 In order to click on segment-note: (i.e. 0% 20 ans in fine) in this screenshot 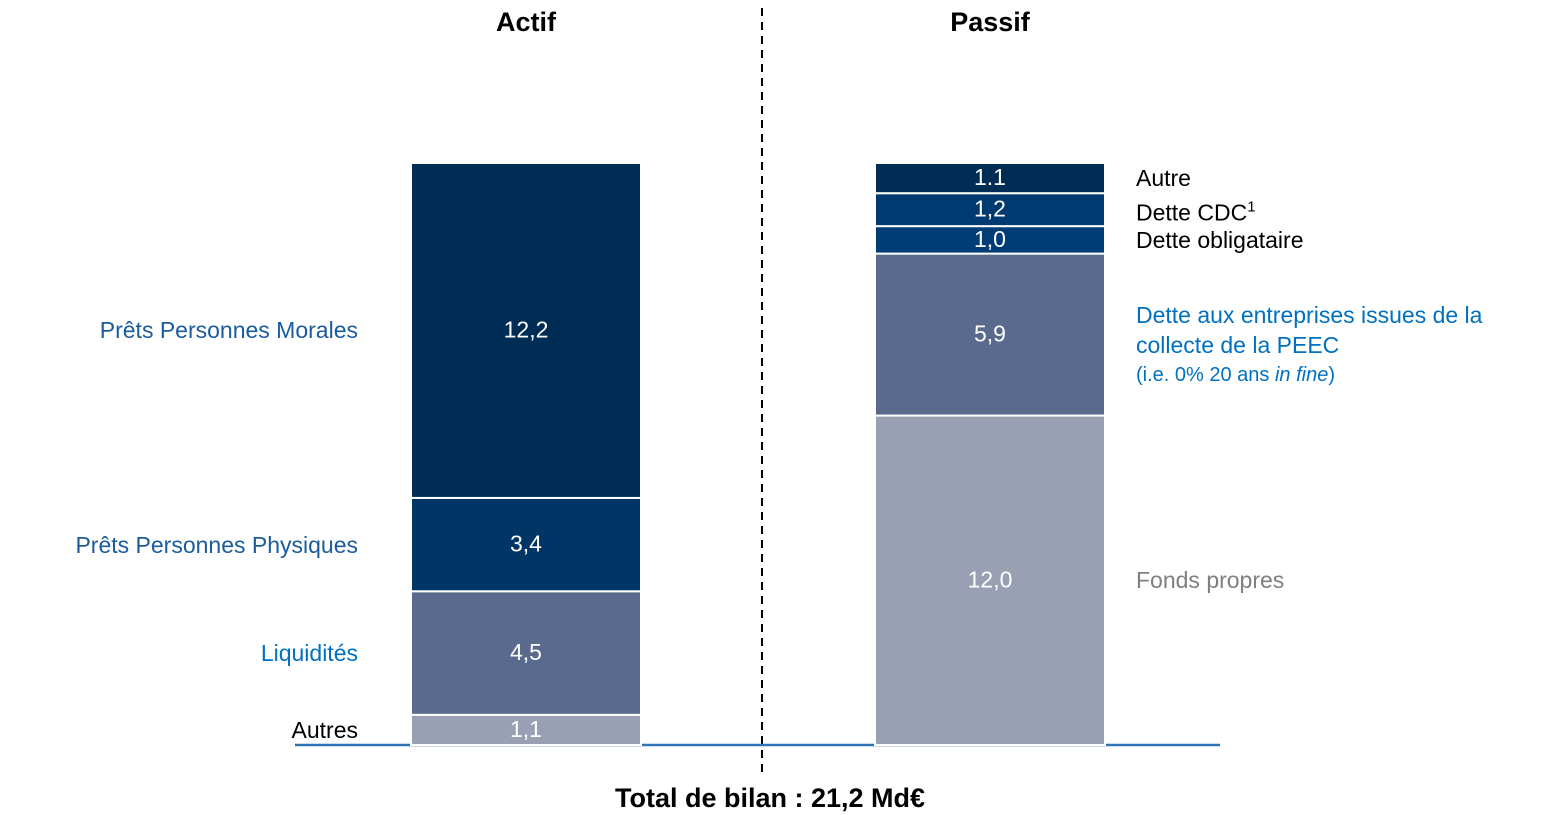, I will do `click(1326, 375)`.